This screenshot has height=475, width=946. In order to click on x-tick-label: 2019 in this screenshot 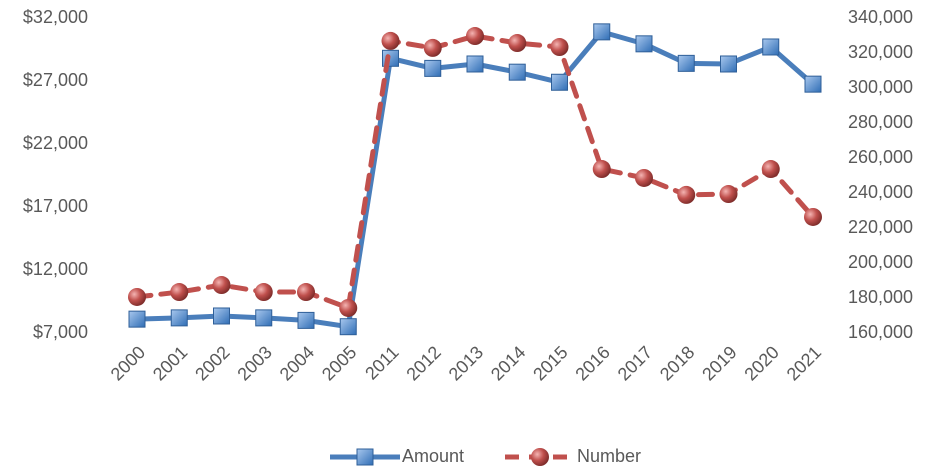, I will do `click(719, 363)`.